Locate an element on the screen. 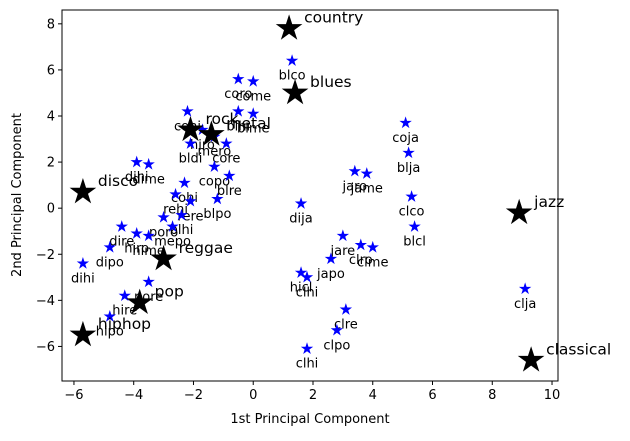  song-point-label: hire is located at coordinates (124, 311).